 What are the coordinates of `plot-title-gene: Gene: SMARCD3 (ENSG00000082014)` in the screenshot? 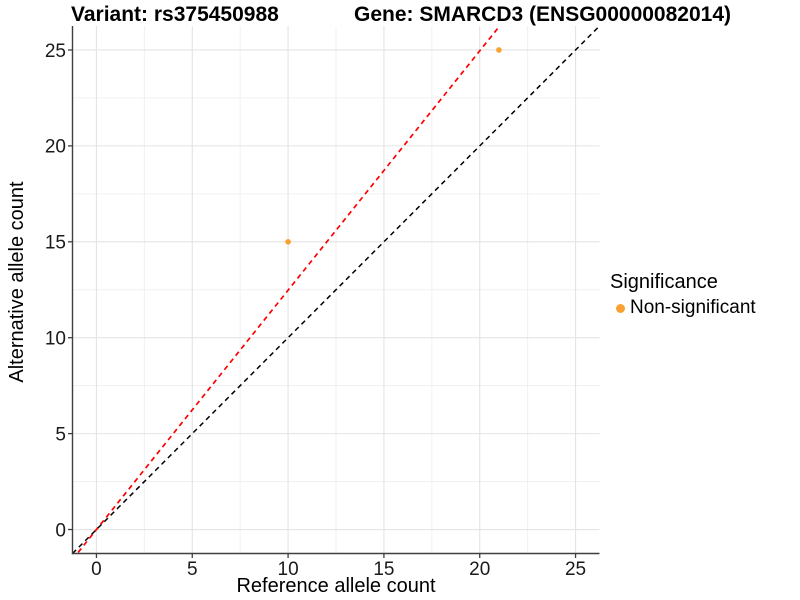 It's located at (542, 14).